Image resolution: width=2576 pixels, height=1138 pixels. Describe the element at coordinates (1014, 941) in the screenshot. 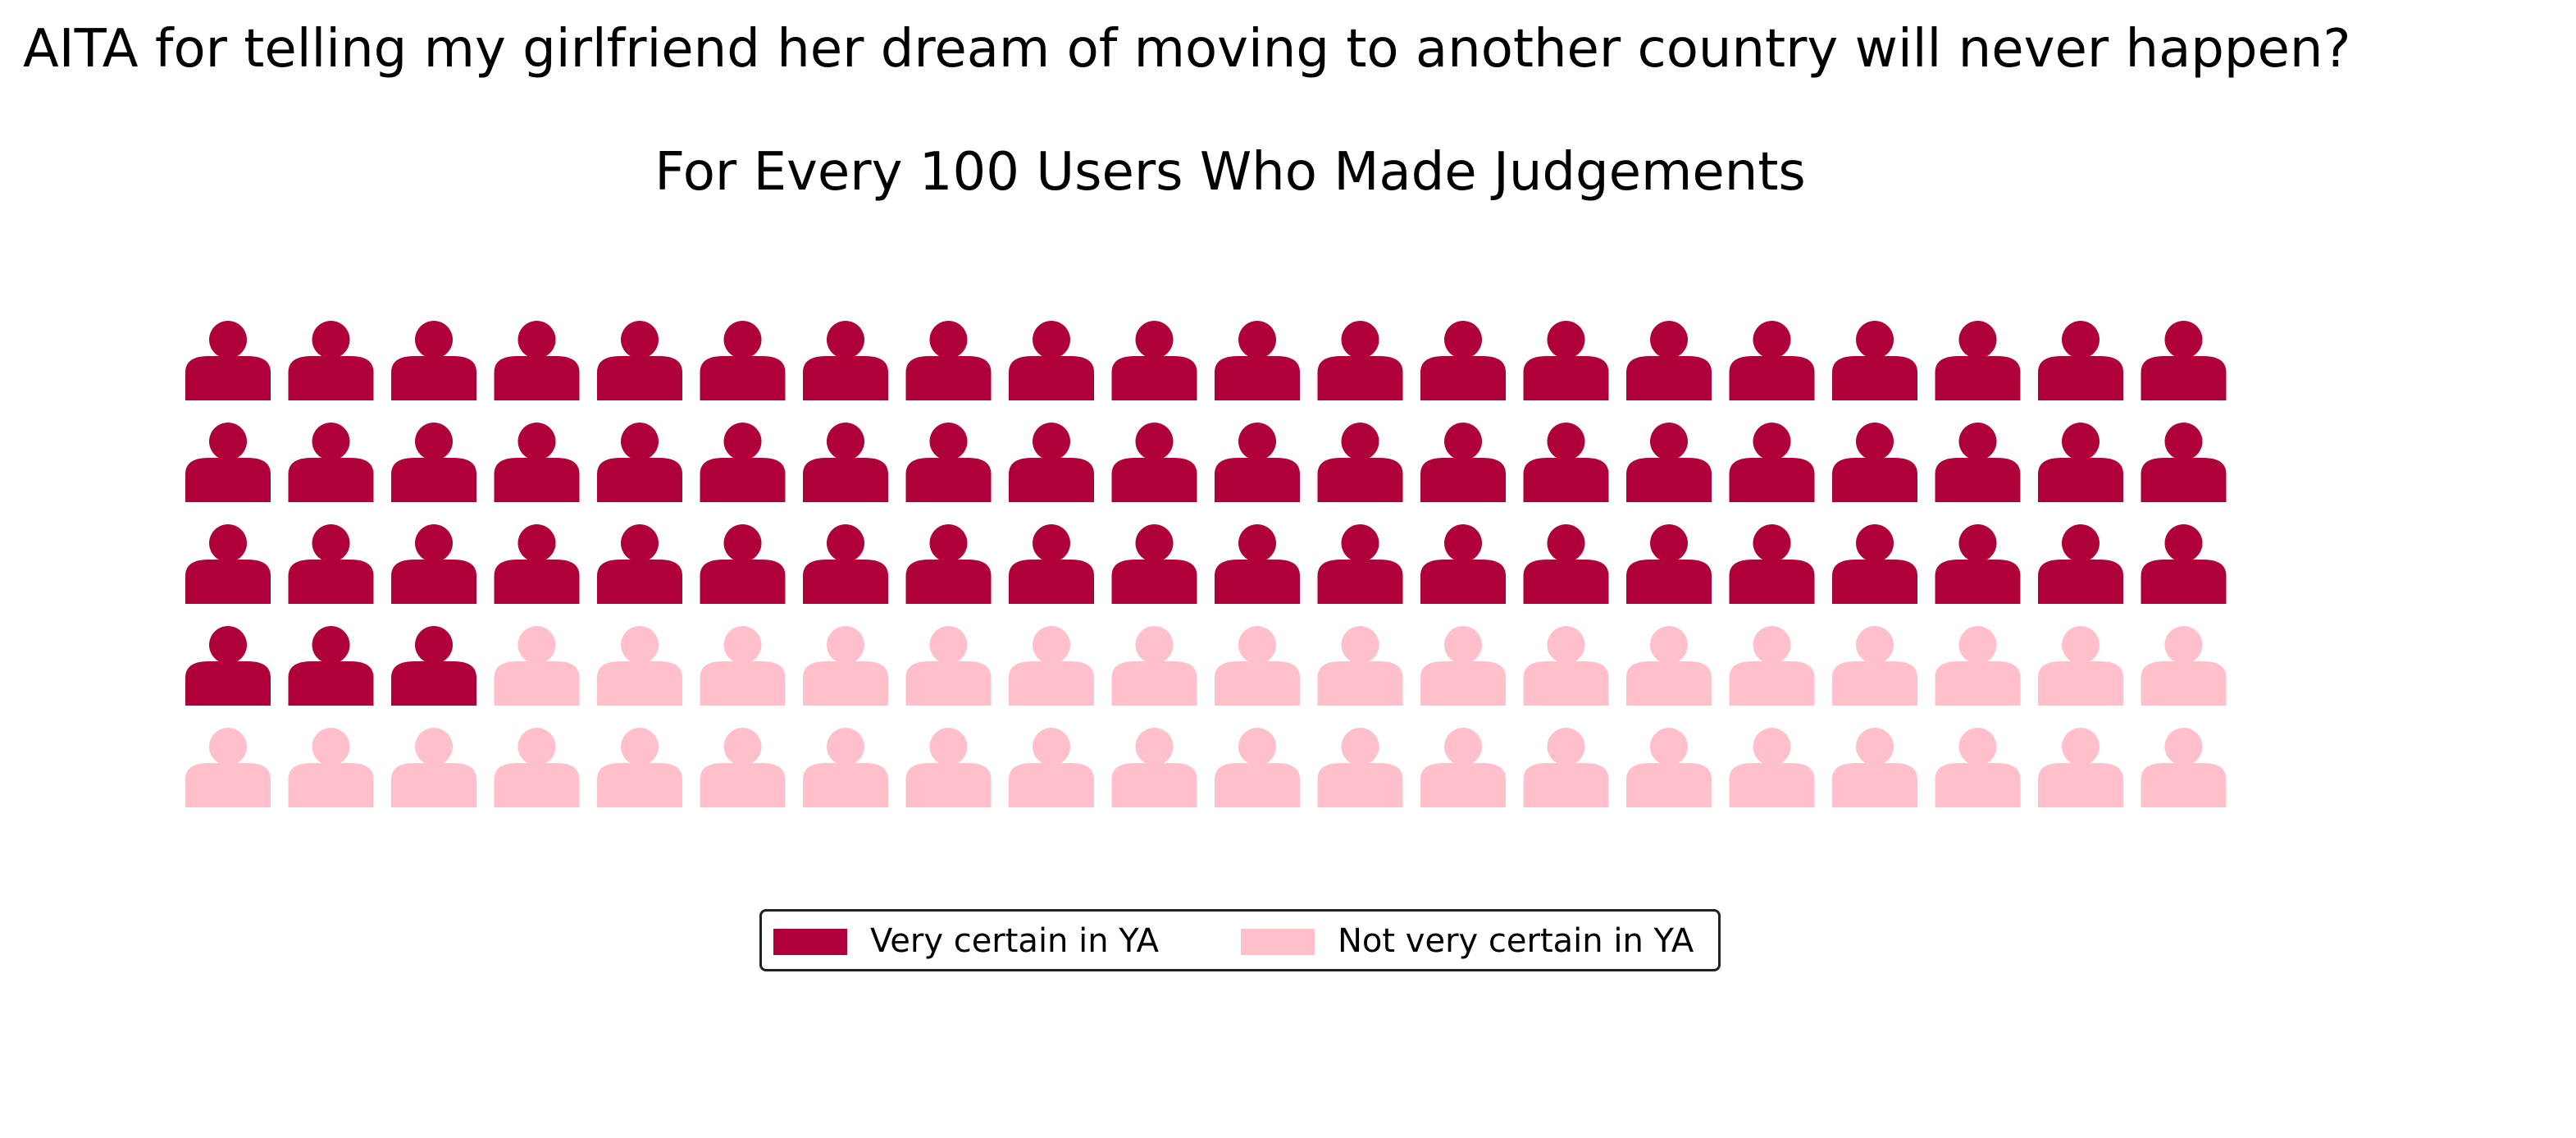

I see `legend-label-very-certain: Very certain in YA` at that location.